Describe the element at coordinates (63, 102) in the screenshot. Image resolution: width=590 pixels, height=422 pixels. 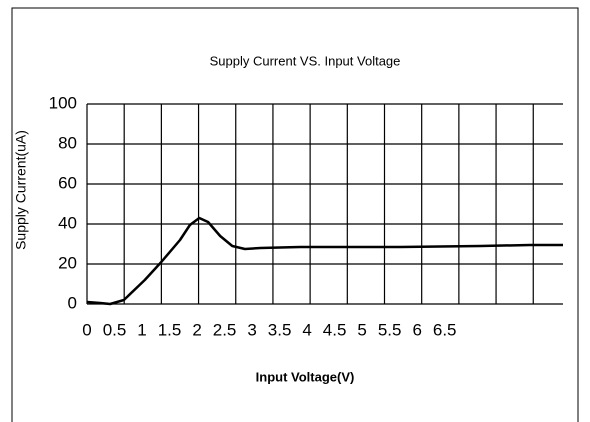
I see `y-tick-label: 100` at that location.